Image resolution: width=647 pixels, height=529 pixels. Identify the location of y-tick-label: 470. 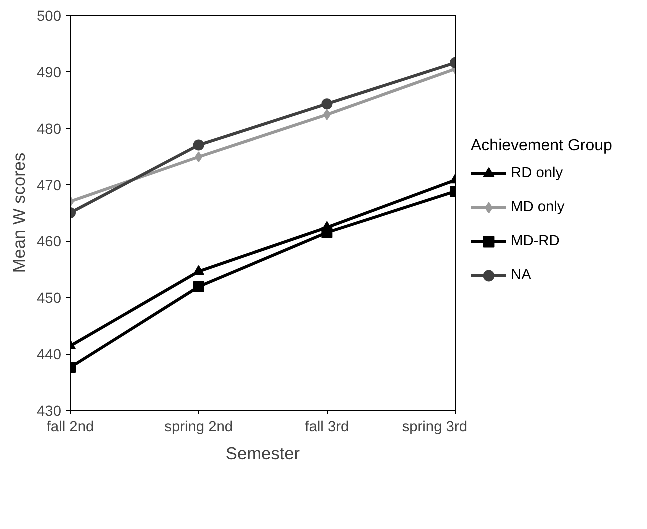
(49, 186).